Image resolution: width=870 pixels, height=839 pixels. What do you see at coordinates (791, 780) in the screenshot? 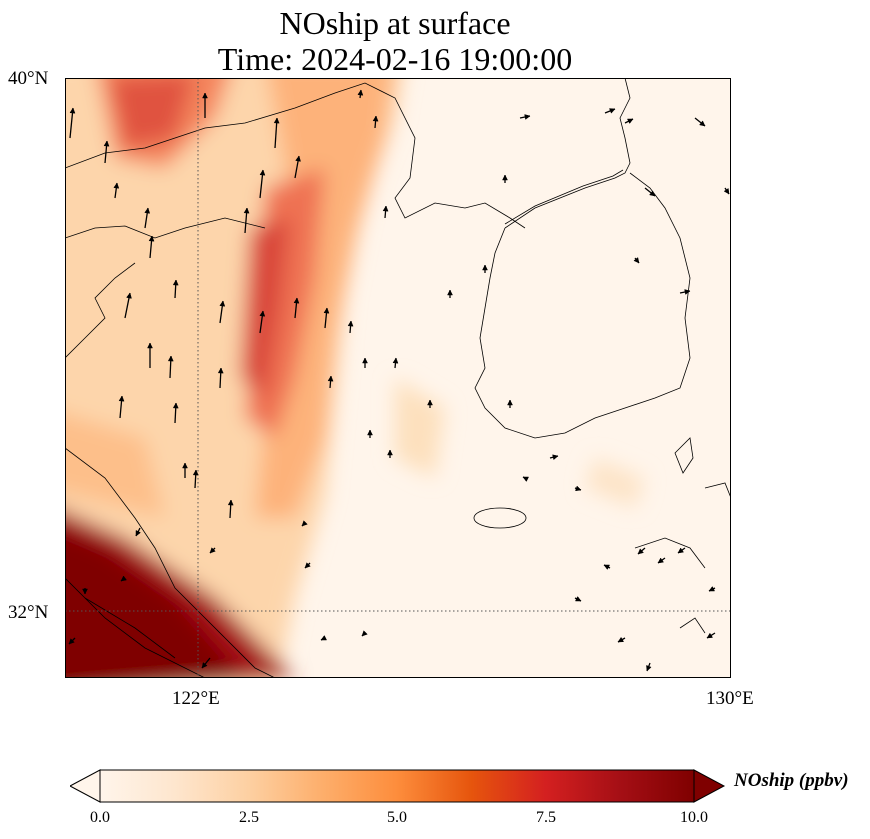
I see `colorbar-label: NOship (ppbv)` at bounding box center [791, 780].